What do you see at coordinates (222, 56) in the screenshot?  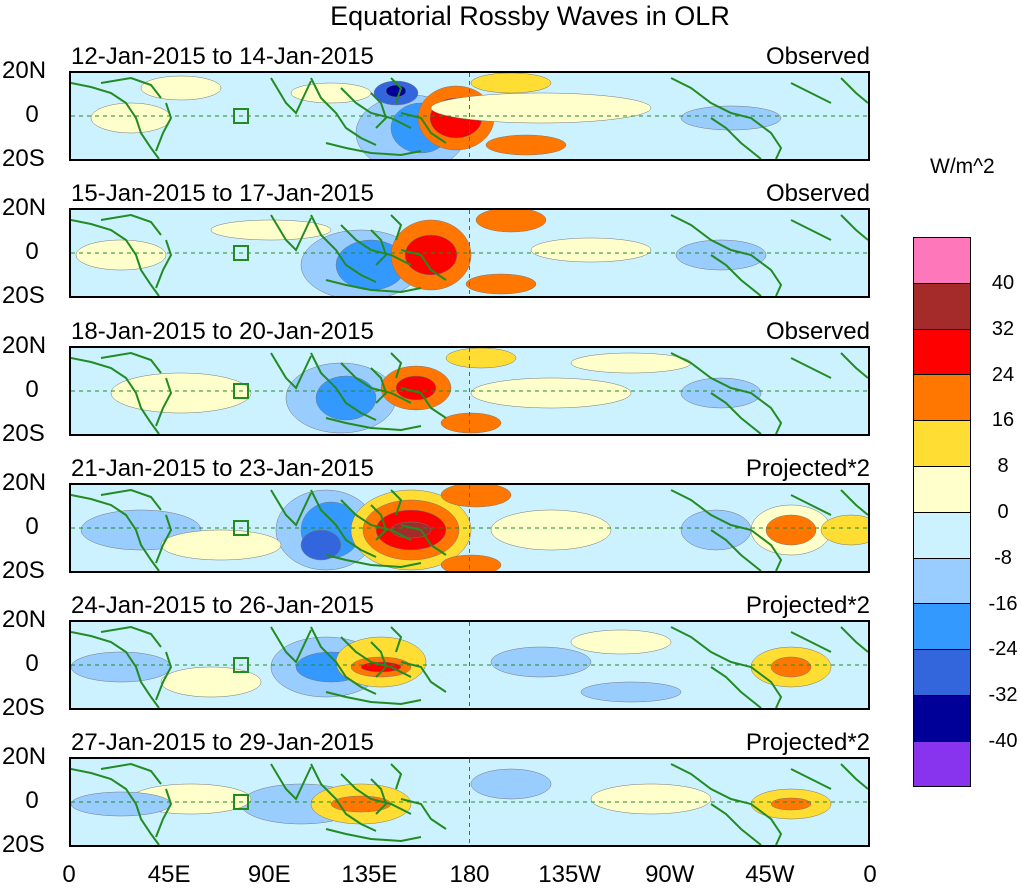 I see `panel-date-range: 12-Jan-2015 to 14-Jan-2015` at bounding box center [222, 56].